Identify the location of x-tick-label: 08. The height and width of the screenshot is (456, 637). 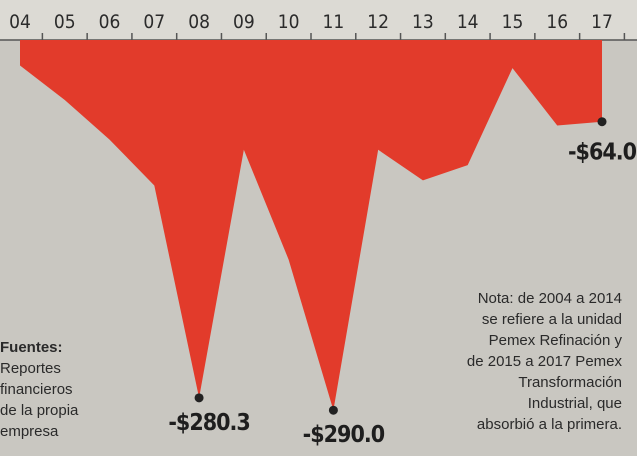
(199, 22).